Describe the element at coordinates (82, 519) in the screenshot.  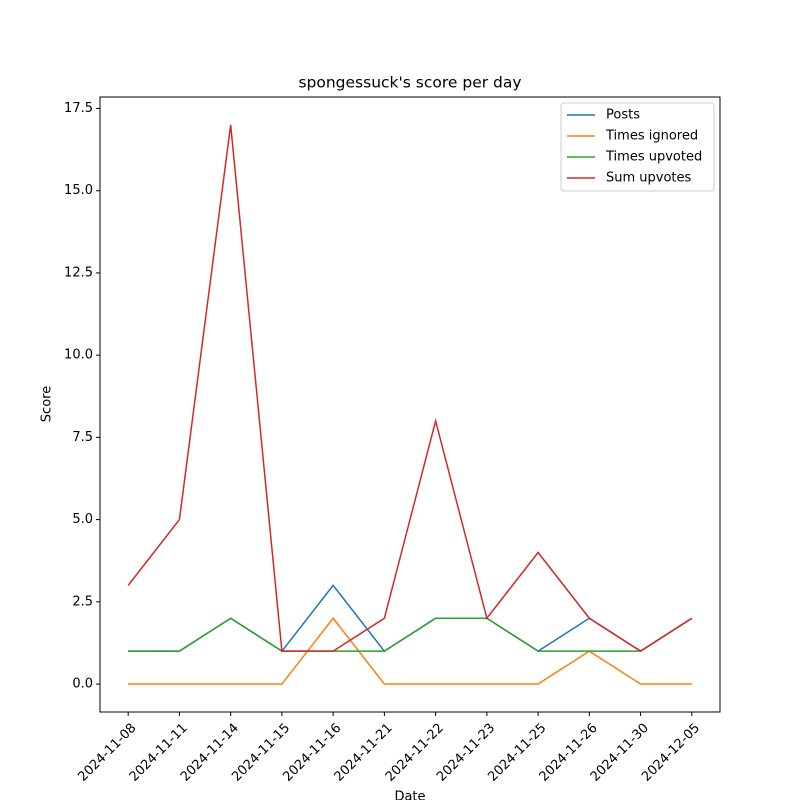
I see `y-tick-label: 5.0` at that location.